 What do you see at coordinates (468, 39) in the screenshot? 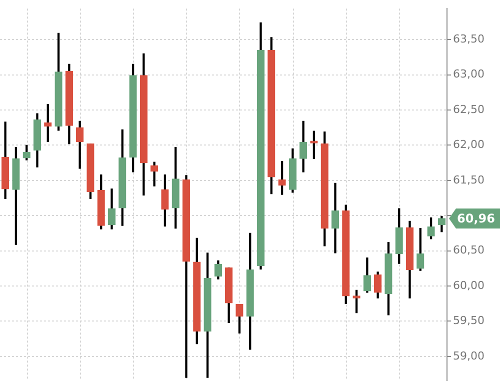
I see `y-tick-label: 63,50` at bounding box center [468, 39].